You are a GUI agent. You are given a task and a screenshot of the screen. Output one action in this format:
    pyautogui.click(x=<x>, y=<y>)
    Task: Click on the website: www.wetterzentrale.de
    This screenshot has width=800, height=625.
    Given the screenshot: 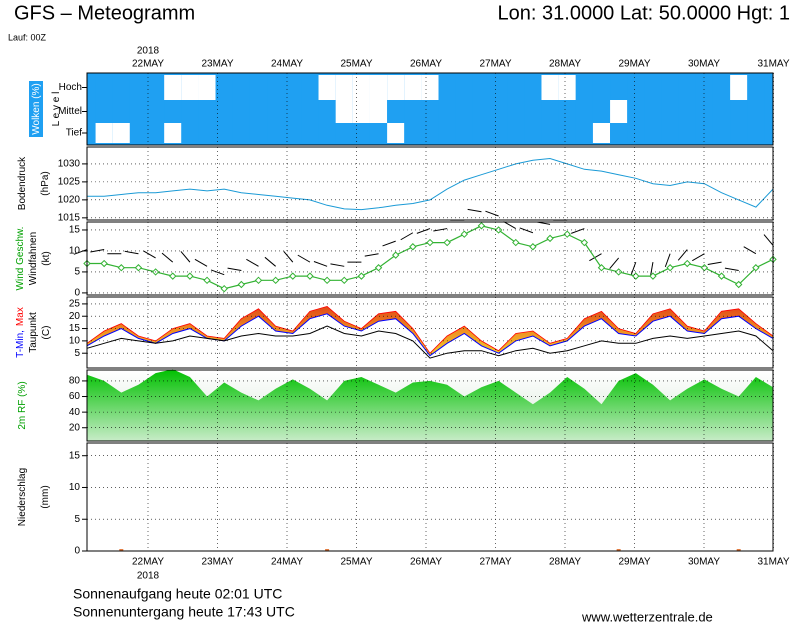 What is the action you would take?
    pyautogui.click(x=647, y=616)
    